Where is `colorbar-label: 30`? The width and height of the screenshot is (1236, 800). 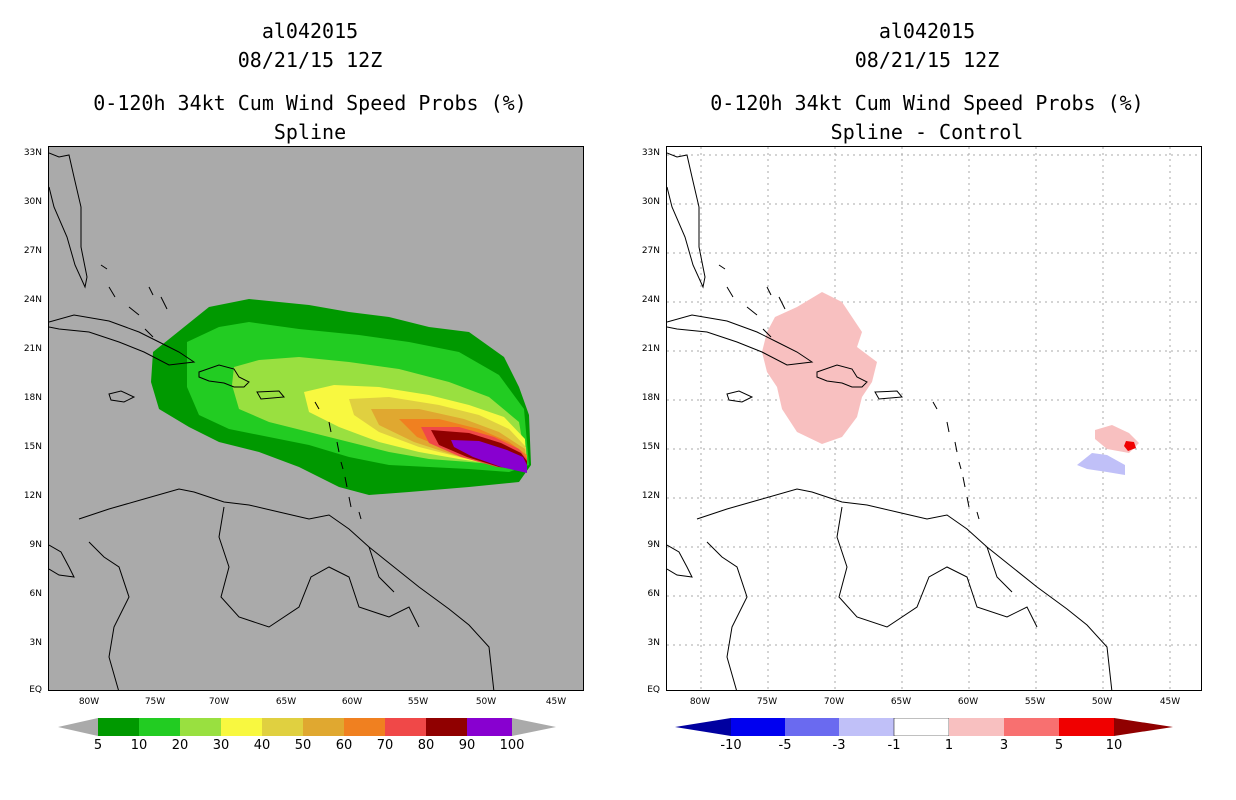
colorbar-label: 30 is located at coordinates (221, 745).